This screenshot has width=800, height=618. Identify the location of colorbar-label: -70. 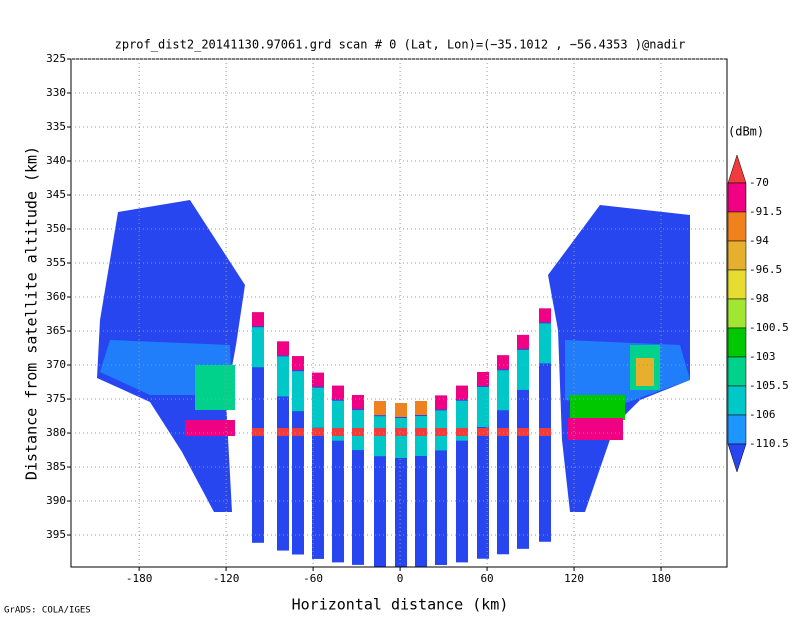
(759, 182).